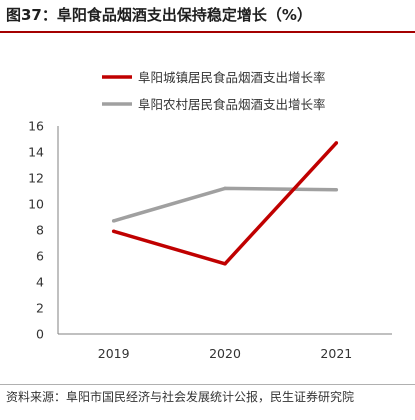 Image resolution: width=415 pixels, height=420 pixels. I want to click on y-tick-label: 12, so click(36, 178).